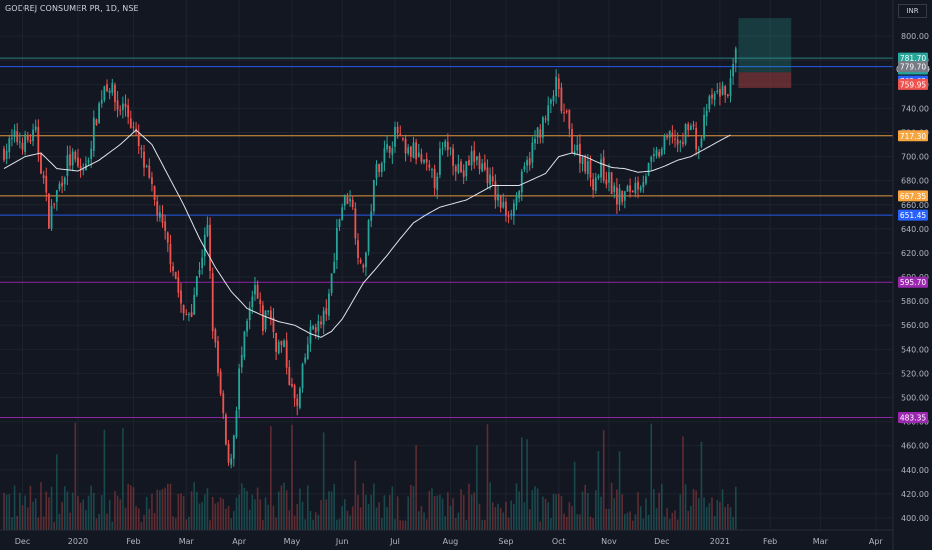 The height and width of the screenshot is (550, 932). Describe the element at coordinates (915, 301) in the screenshot. I see `y-tick-label: 580.00` at that location.